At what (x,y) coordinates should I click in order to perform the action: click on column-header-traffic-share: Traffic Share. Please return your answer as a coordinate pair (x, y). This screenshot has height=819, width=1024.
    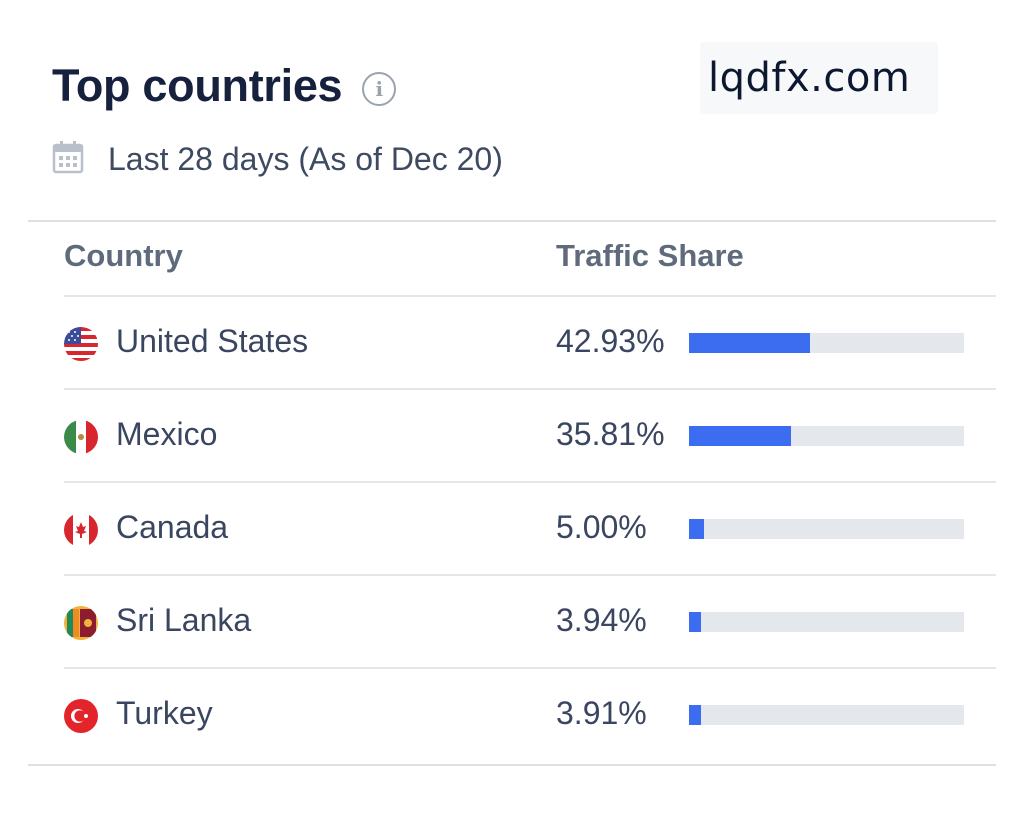
    Looking at the image, I should click on (650, 255).